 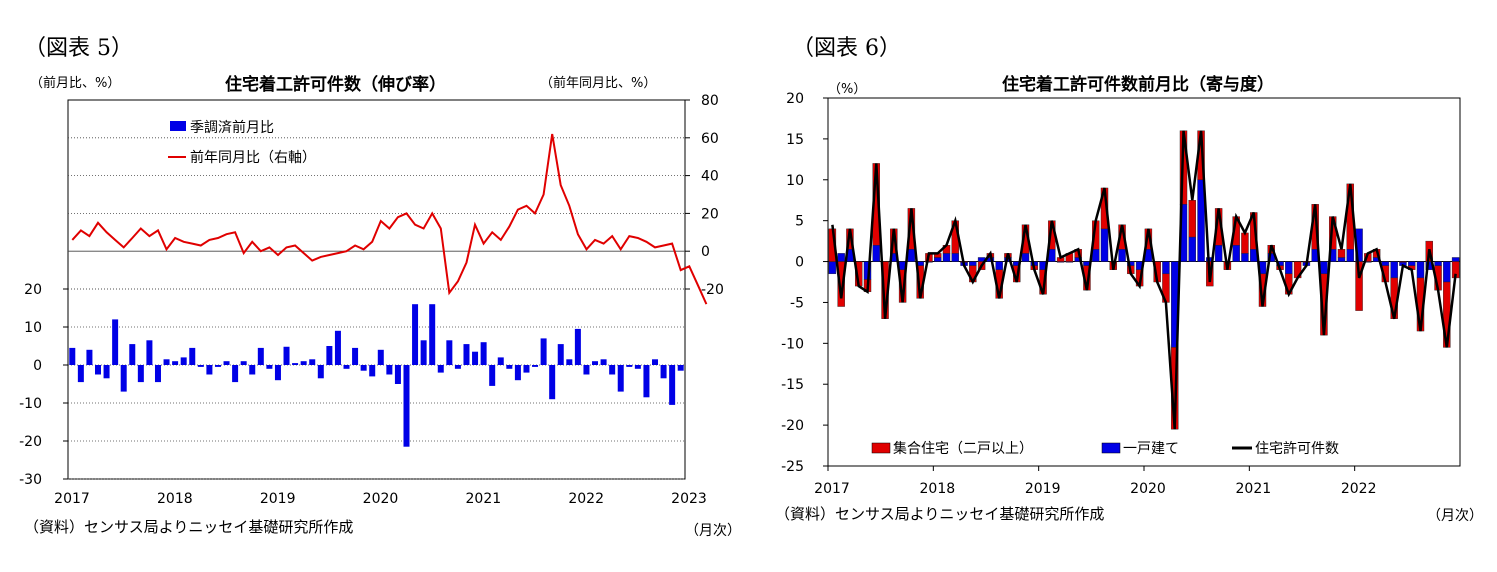 What do you see at coordinates (797, 303) in the screenshot?
I see `y-tick-label: -5` at bounding box center [797, 303].